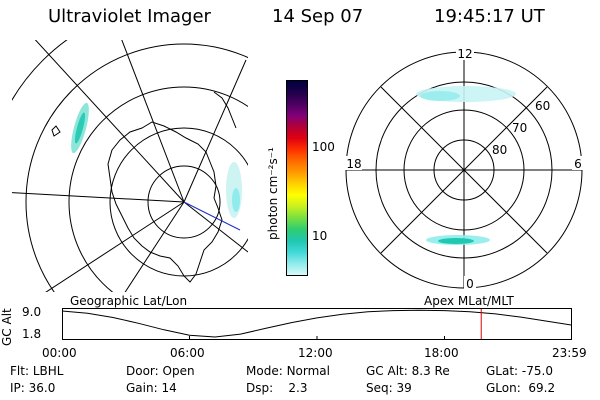  I want to click on altitude-plot, so click(317, 324).